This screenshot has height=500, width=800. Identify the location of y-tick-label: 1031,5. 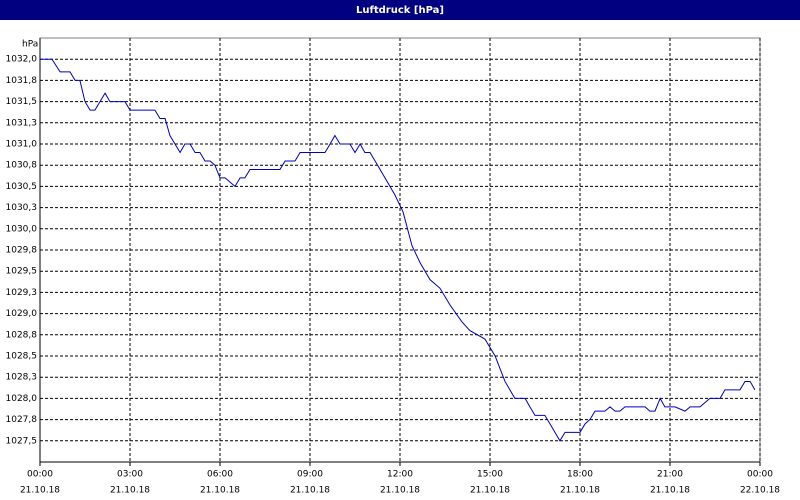
(22, 102).